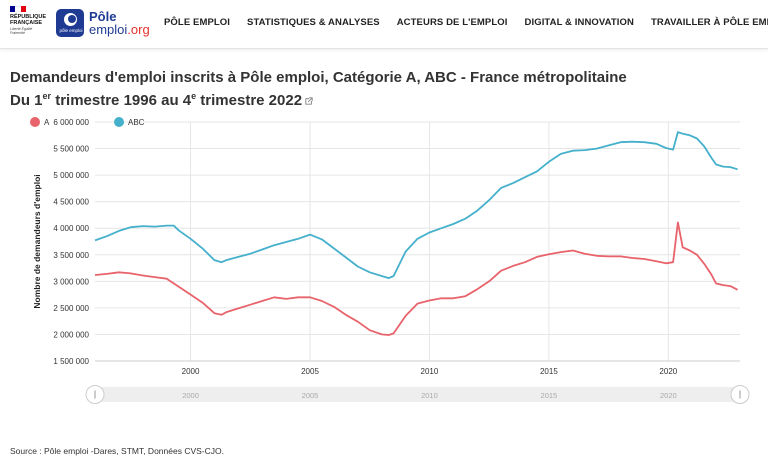 The image size is (768, 464). What do you see at coordinates (21, 31) in the screenshot?
I see `rf-motto: Liberté Égalité Fraternité` at bounding box center [21, 31].